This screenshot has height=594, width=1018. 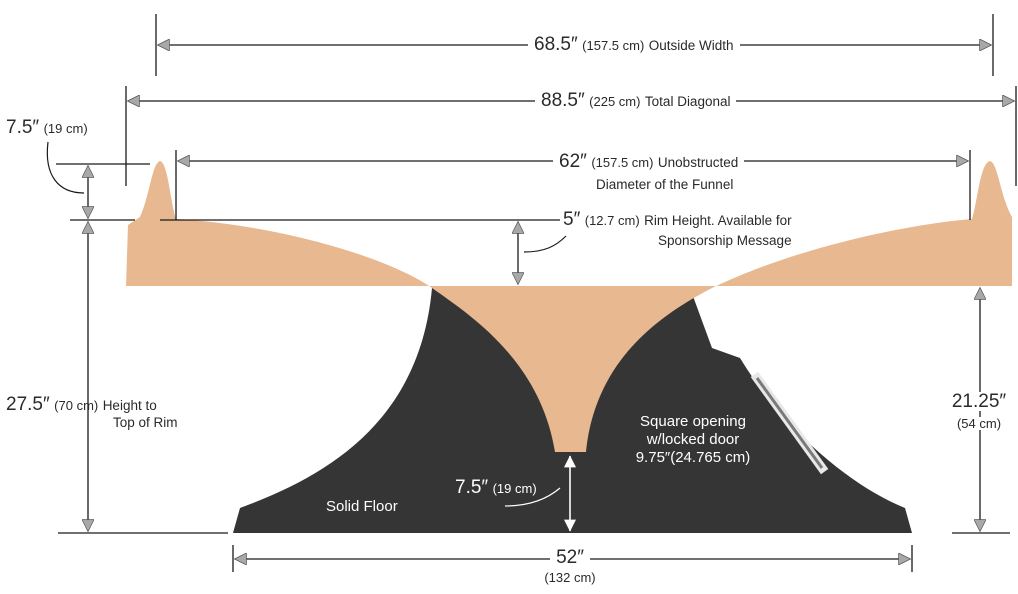 I want to click on unobstructed-metric: (157.5 cm), so click(x=622, y=162).